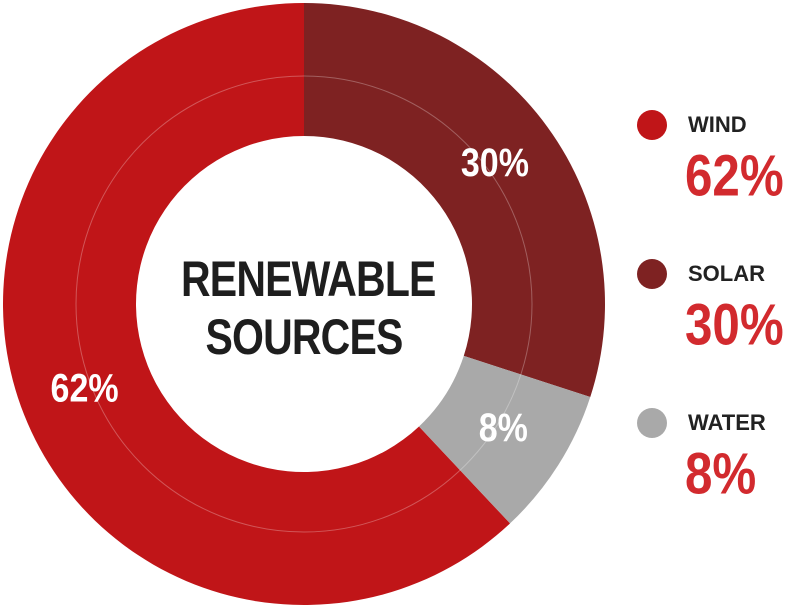 Image resolution: width=809 pixels, height=607 pixels. Describe the element at coordinates (734, 325) in the screenshot. I see `legend-value: 30%` at that location.